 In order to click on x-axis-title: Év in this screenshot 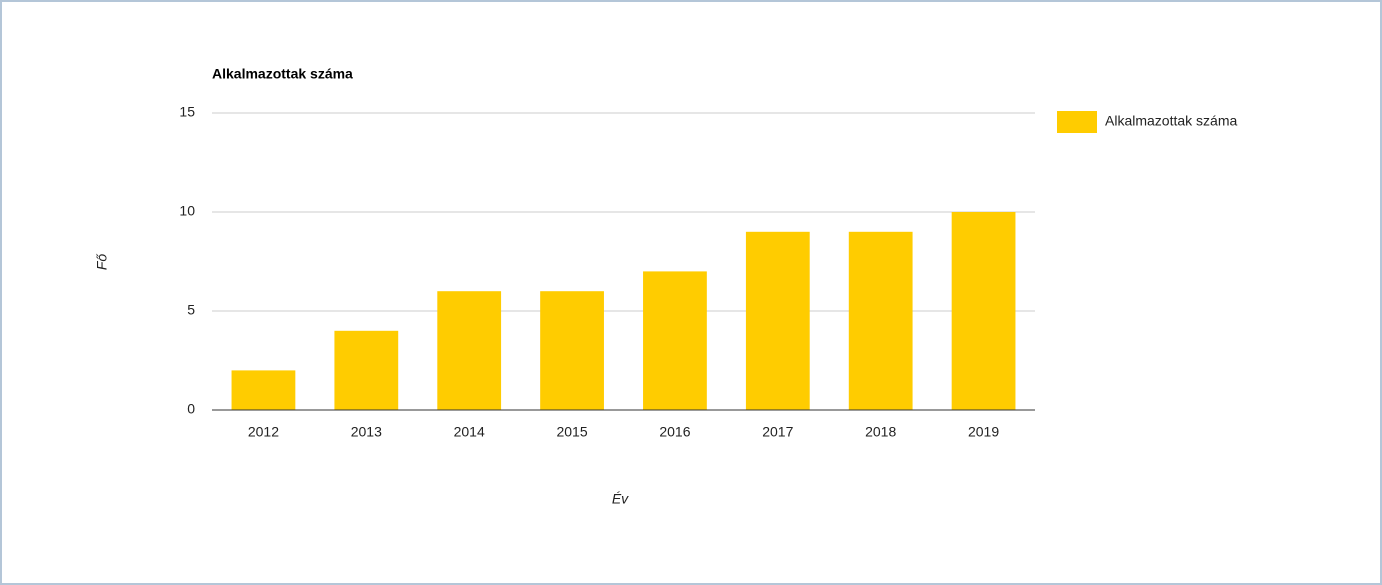, I will do `click(620, 499)`.